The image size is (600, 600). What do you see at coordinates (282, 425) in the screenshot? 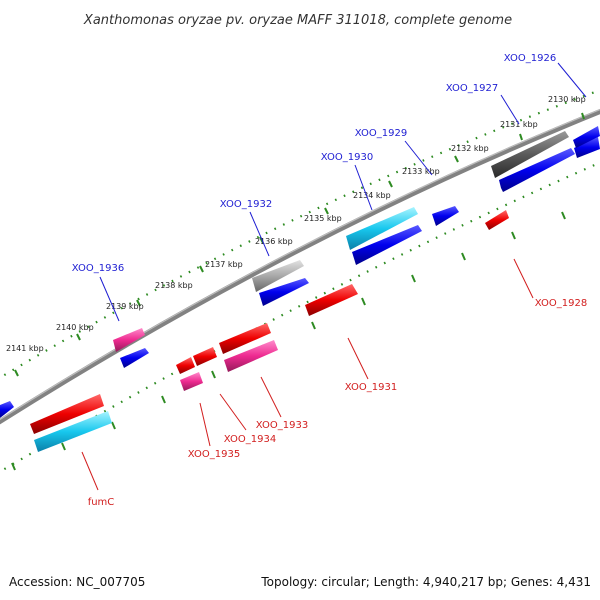
I see `gene-label: XOO_1933` at bounding box center [282, 425].